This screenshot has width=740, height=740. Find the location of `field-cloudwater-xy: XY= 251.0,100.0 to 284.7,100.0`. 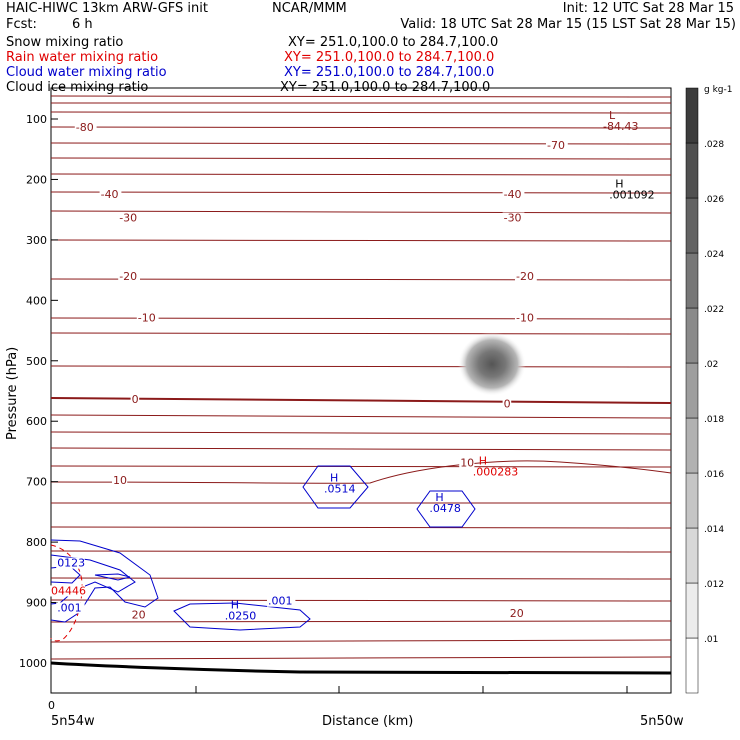

field-cloudwater-xy: XY= 251.0,100.0 to 284.7,100.0 is located at coordinates (389, 72).